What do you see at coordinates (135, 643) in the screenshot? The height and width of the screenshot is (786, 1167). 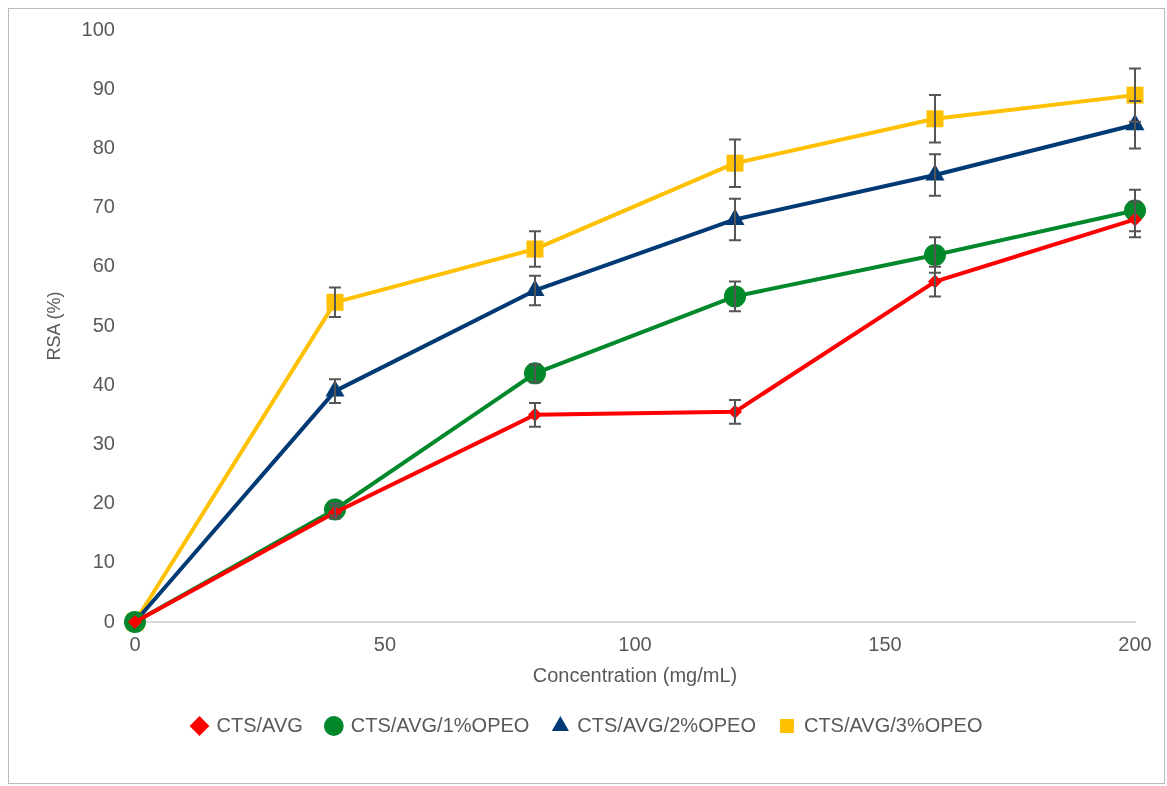 I see `x-tick-label: 0` at bounding box center [135, 643].